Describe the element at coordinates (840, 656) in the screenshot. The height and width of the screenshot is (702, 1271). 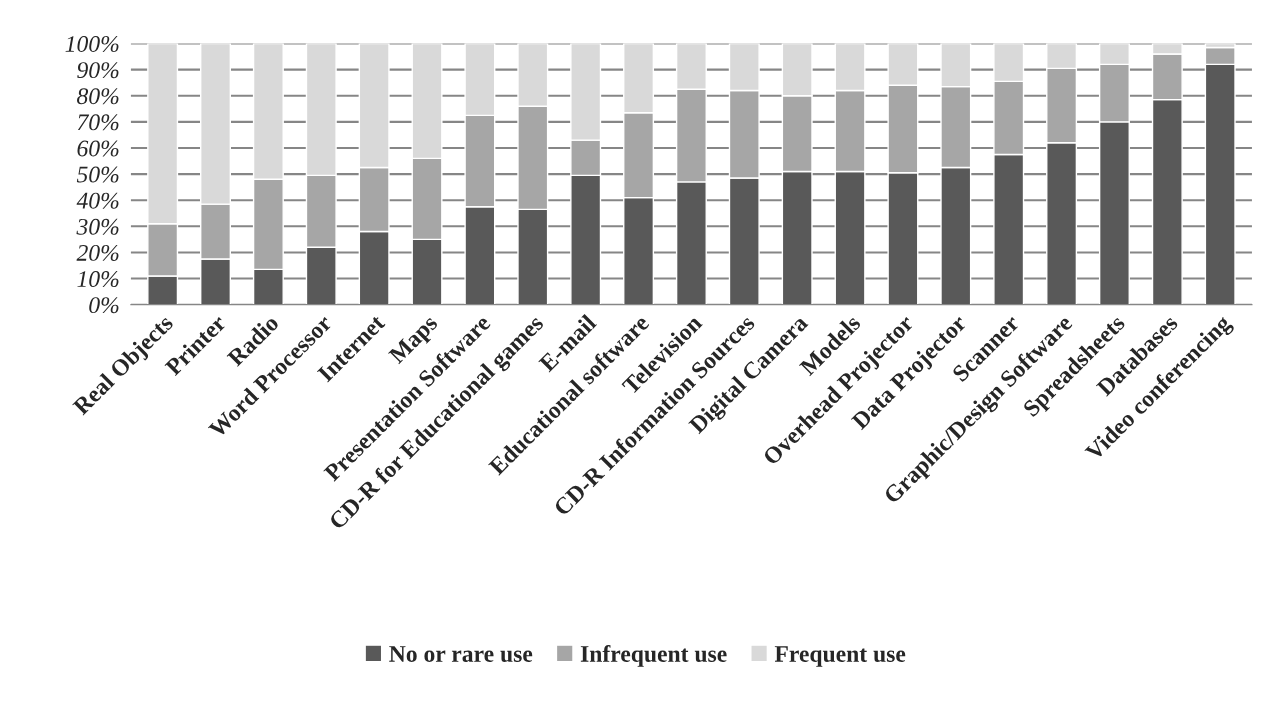
I see `legend-label: Frequent use` at that location.